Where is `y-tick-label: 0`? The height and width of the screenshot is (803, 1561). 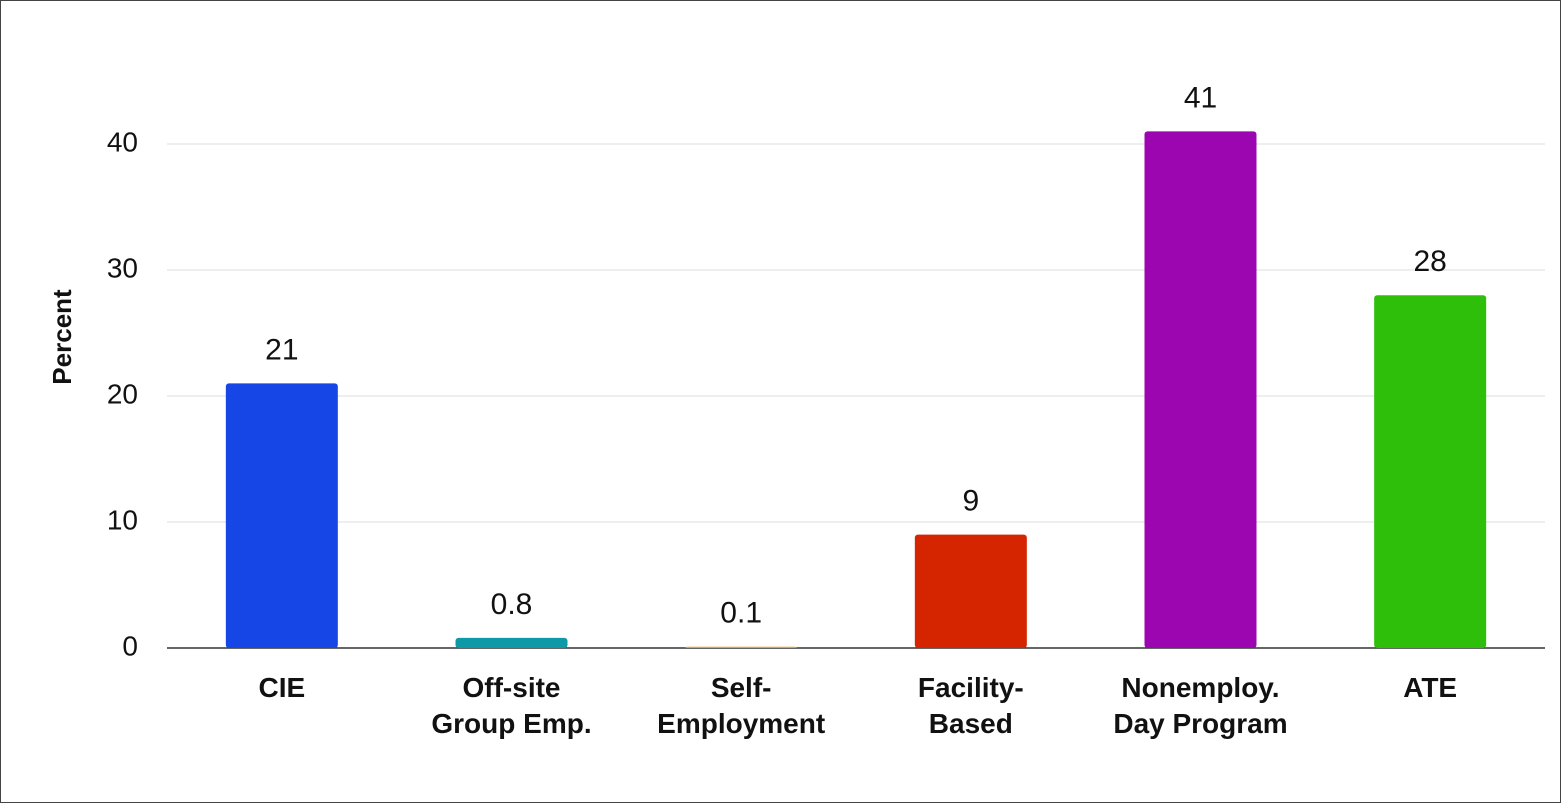 y-tick-label: 0 is located at coordinates (130, 645).